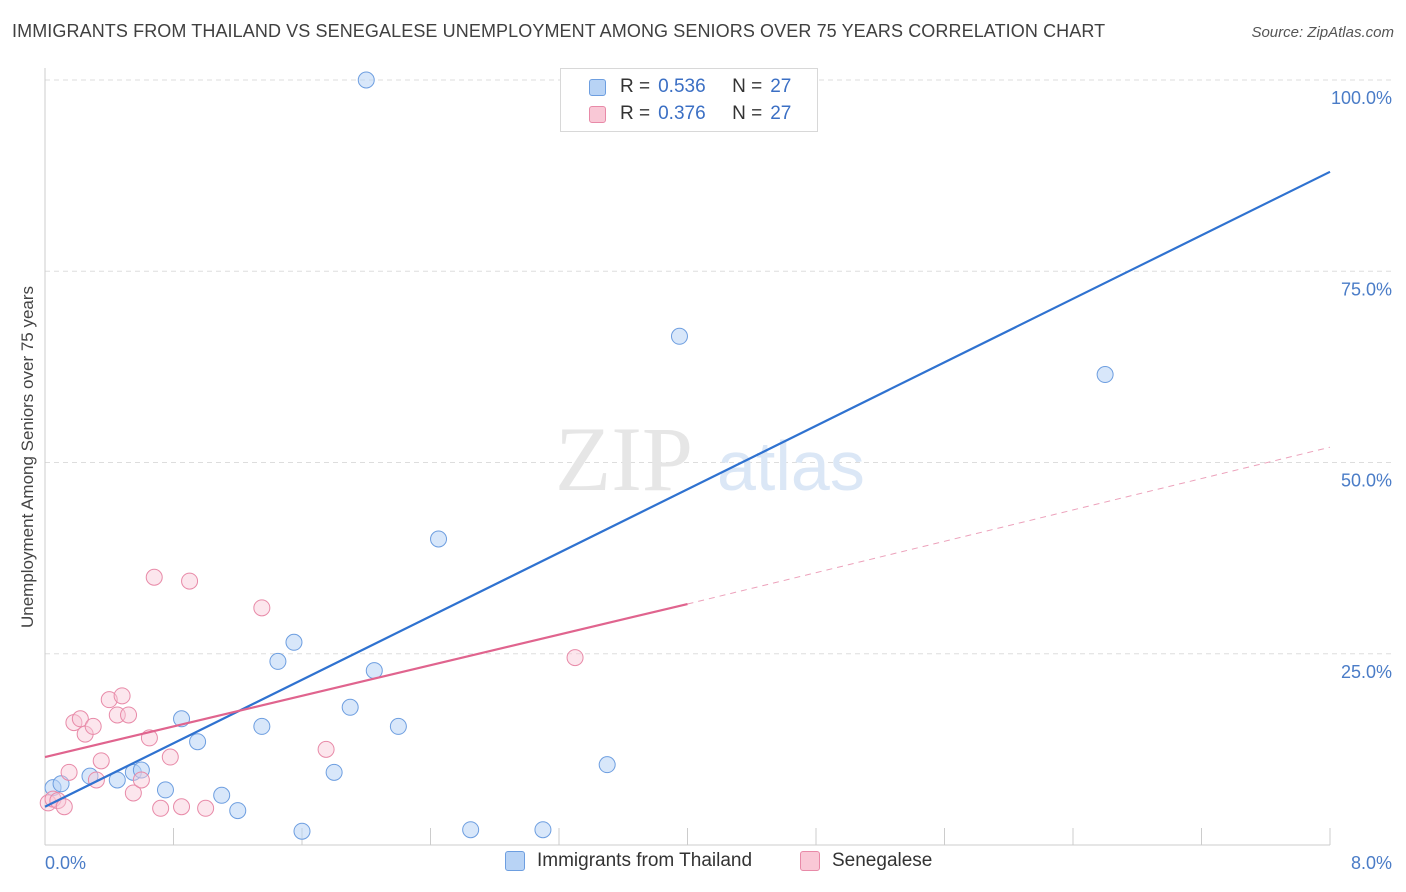 This screenshot has width=1406, height=892. What do you see at coordinates (645, 860) in the screenshot?
I see `legend-label-thailand: Immigrants from Thailand` at bounding box center [645, 860].